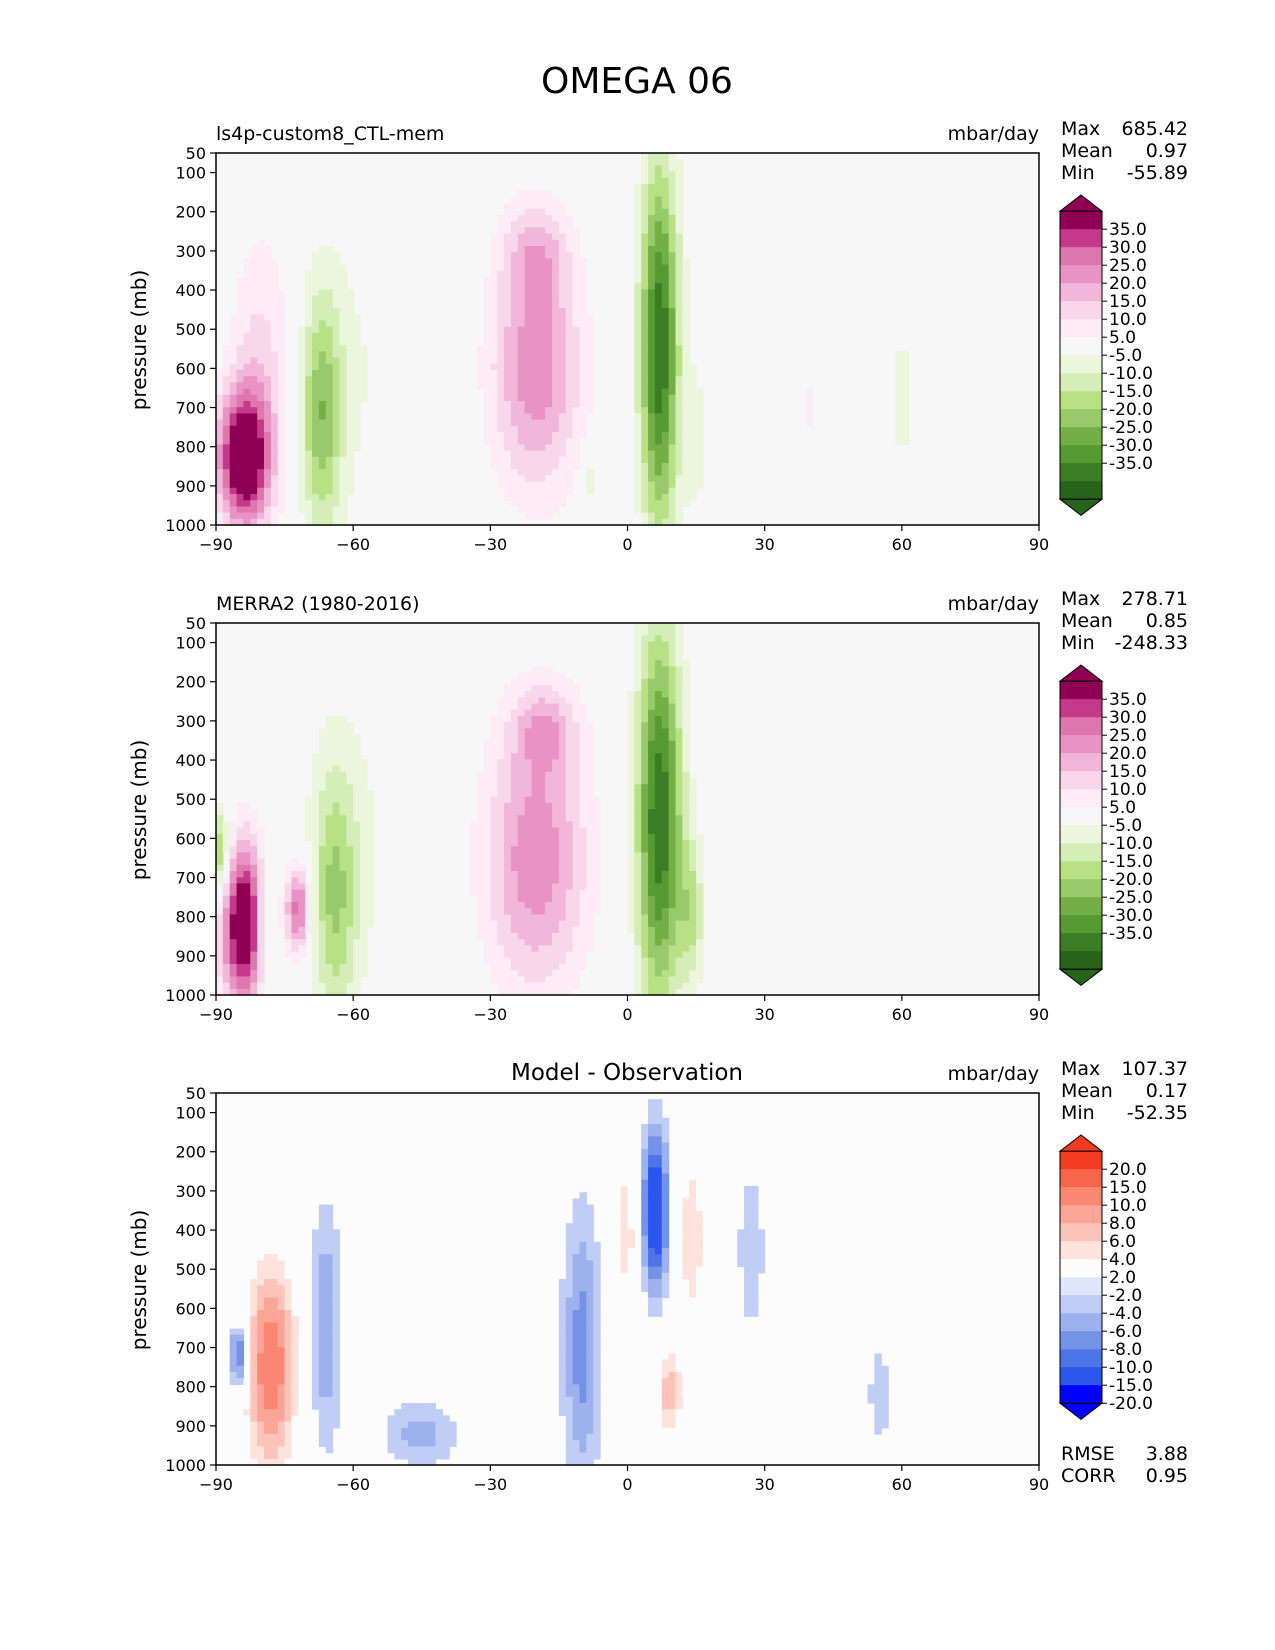  What do you see at coordinates (353, 1014) in the screenshot?
I see `x-tick-label: −60` at bounding box center [353, 1014].